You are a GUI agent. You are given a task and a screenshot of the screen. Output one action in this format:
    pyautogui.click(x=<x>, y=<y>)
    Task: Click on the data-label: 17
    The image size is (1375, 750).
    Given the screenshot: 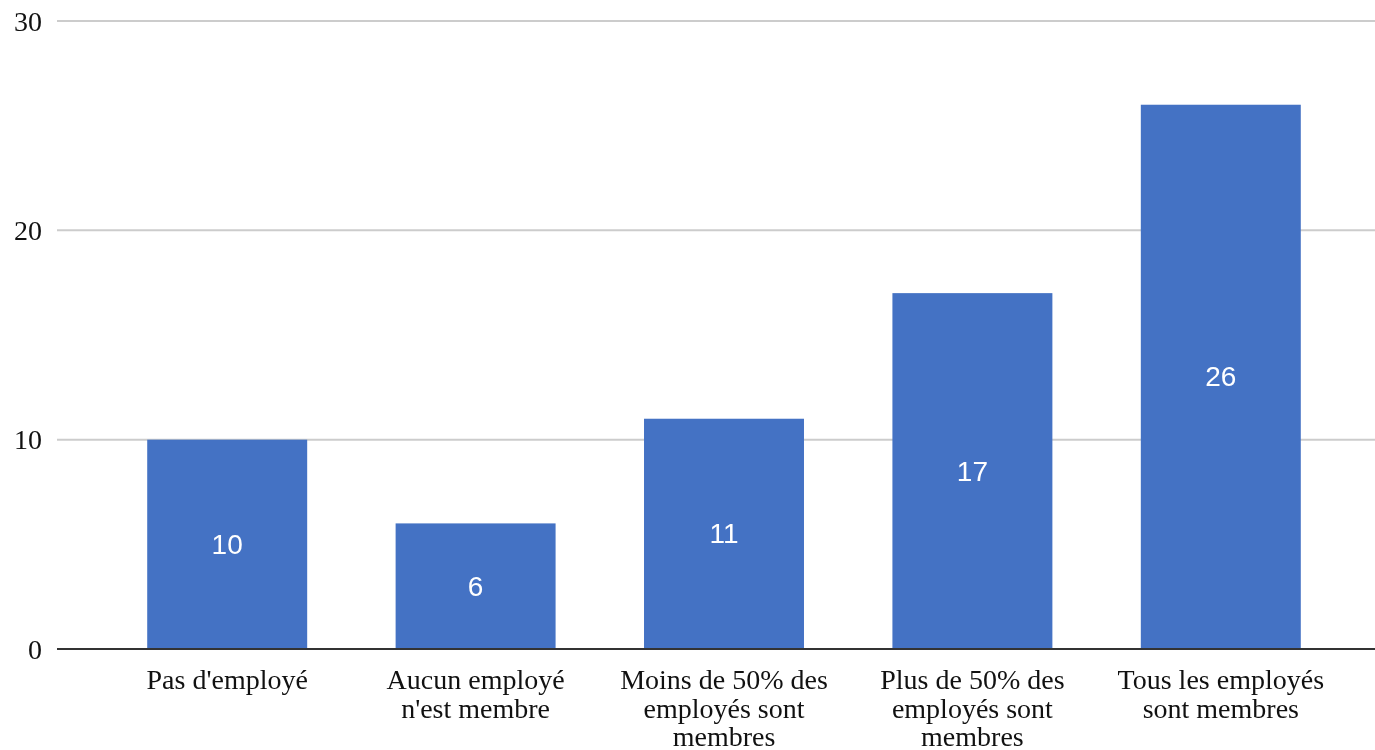 What is the action you would take?
    pyautogui.click(x=972, y=471)
    